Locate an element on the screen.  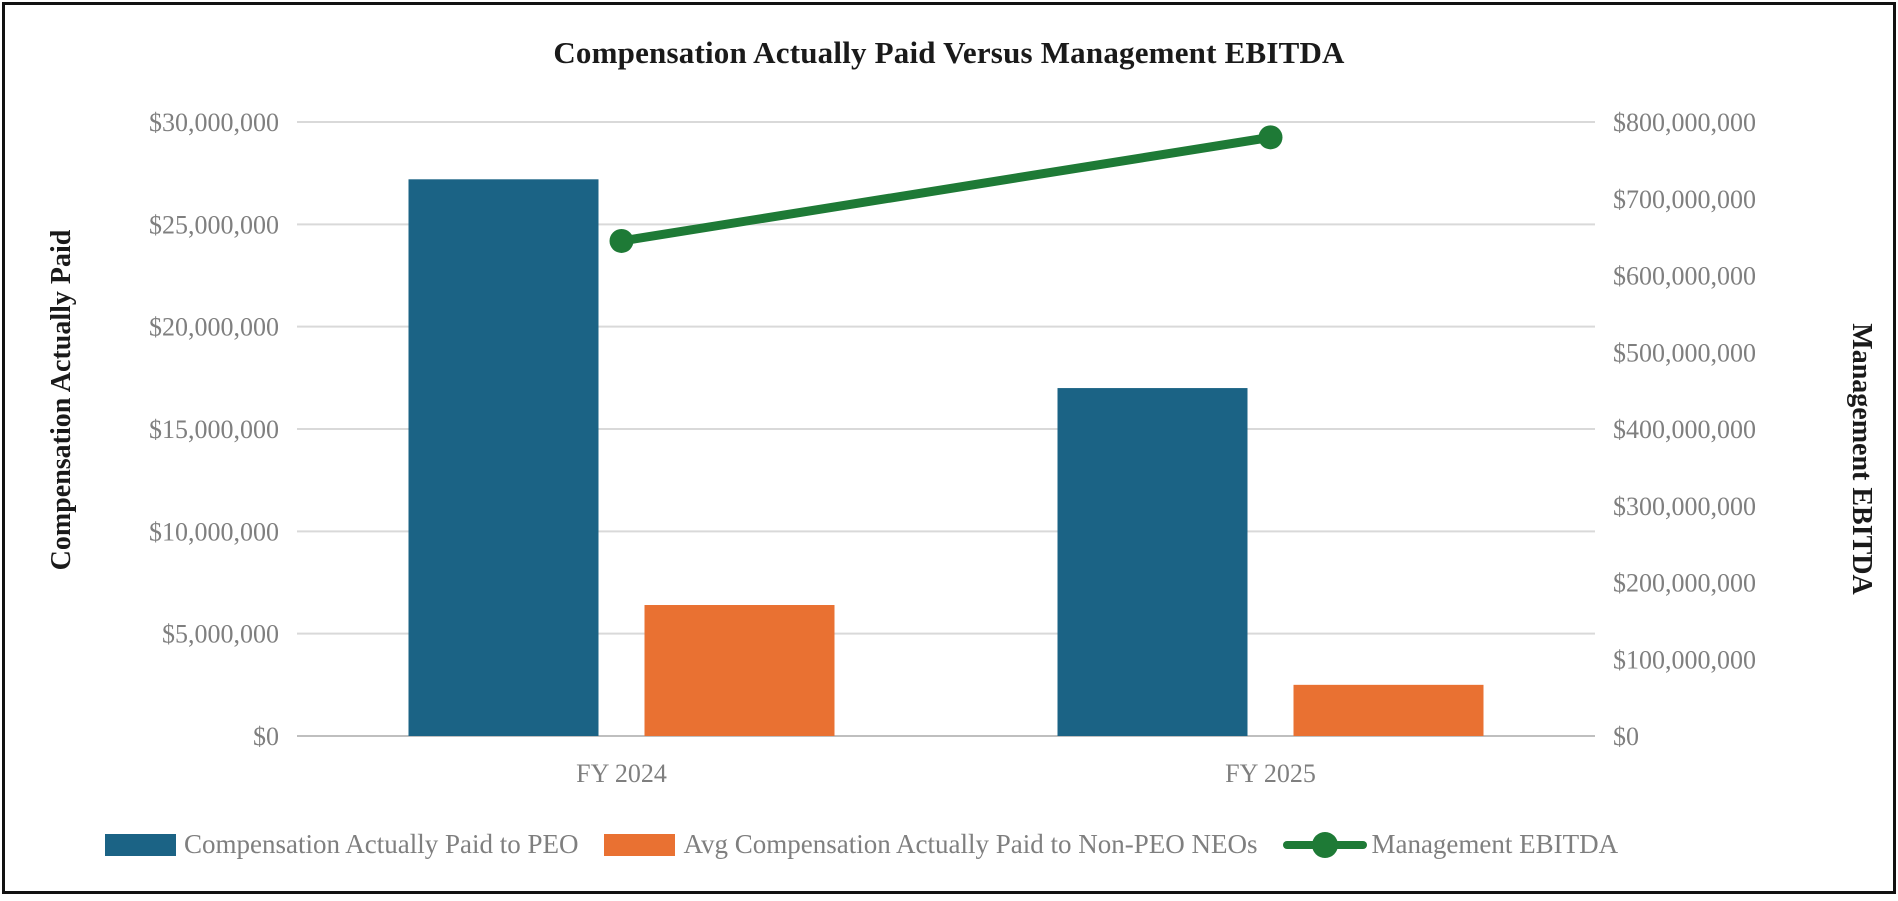
right-axis-tick-label: $200,000,000 is located at coordinates (1684, 583).